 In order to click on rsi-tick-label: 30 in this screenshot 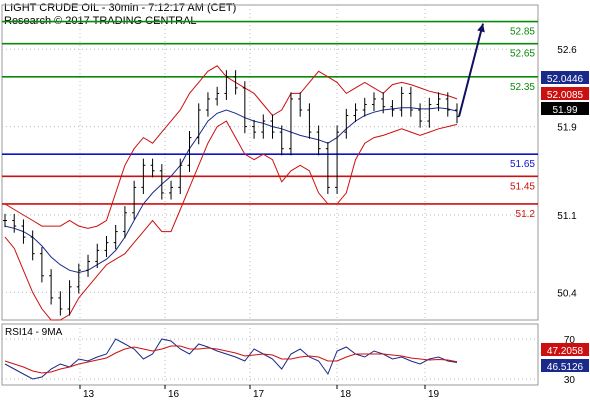, I will do `click(570, 380)`.